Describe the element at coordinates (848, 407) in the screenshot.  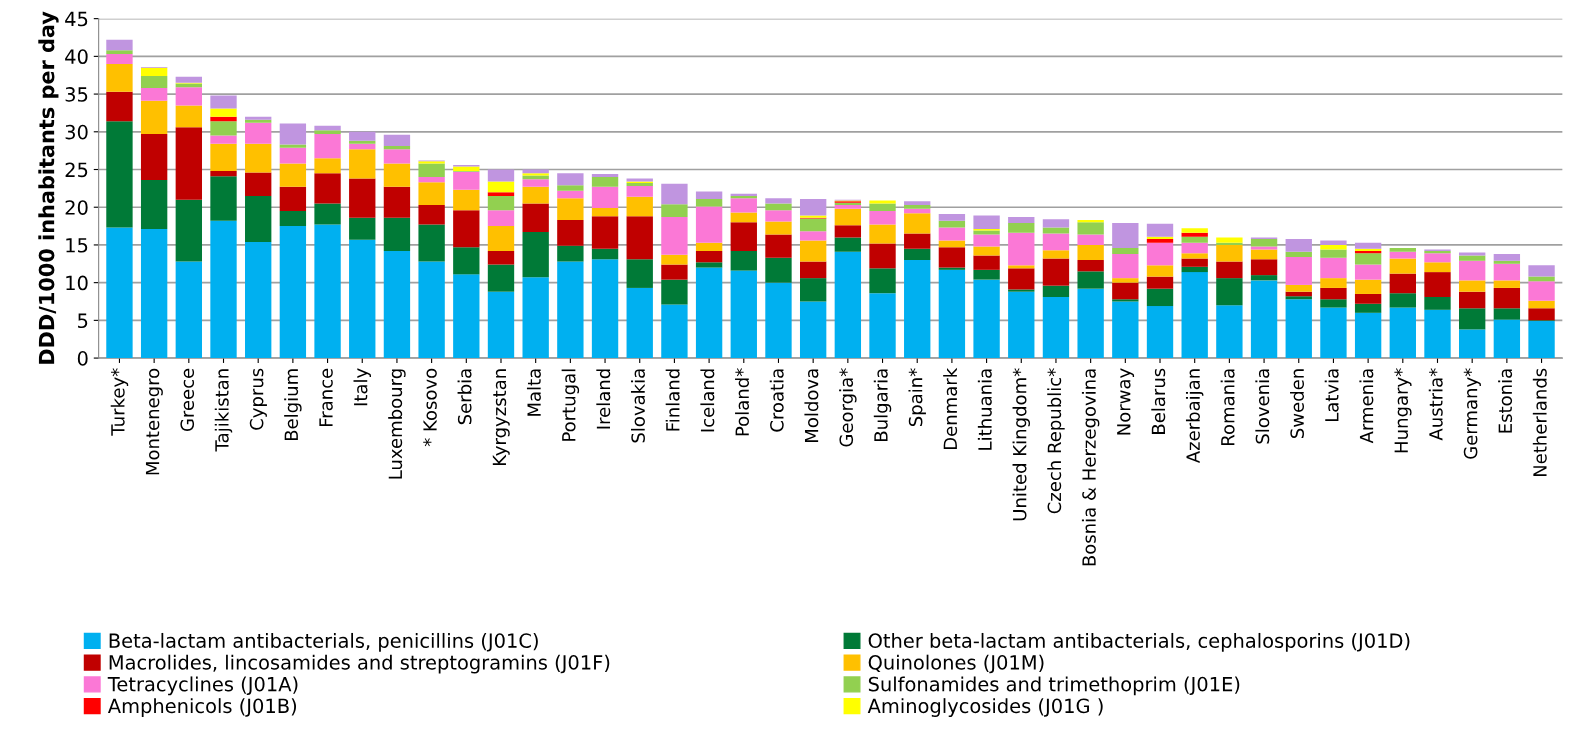
I see `x-tick-label: Georgia*` at that location.